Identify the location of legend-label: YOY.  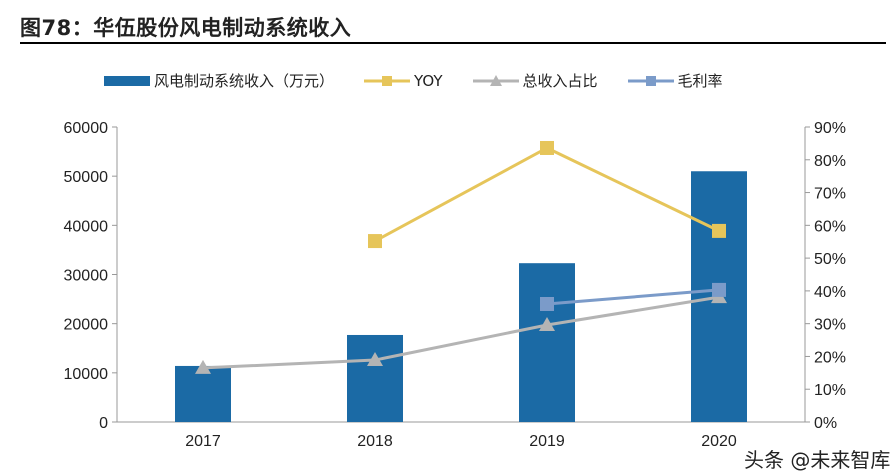
(428, 80).